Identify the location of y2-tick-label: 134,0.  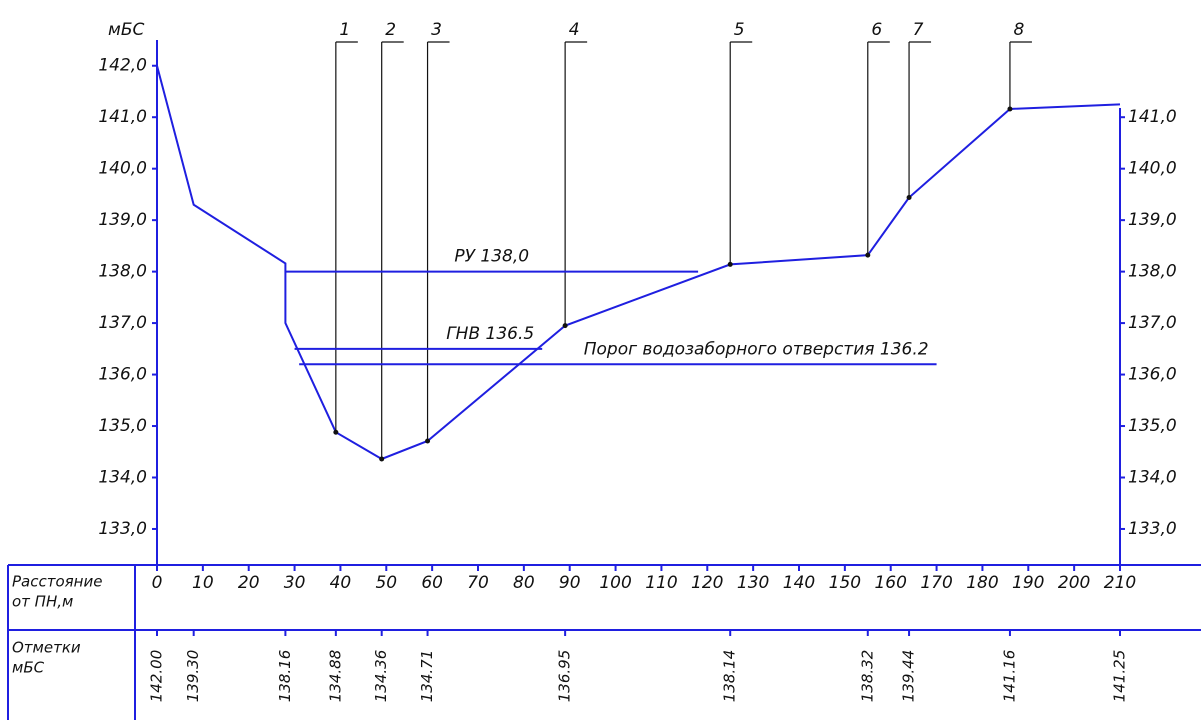
(1152, 478).